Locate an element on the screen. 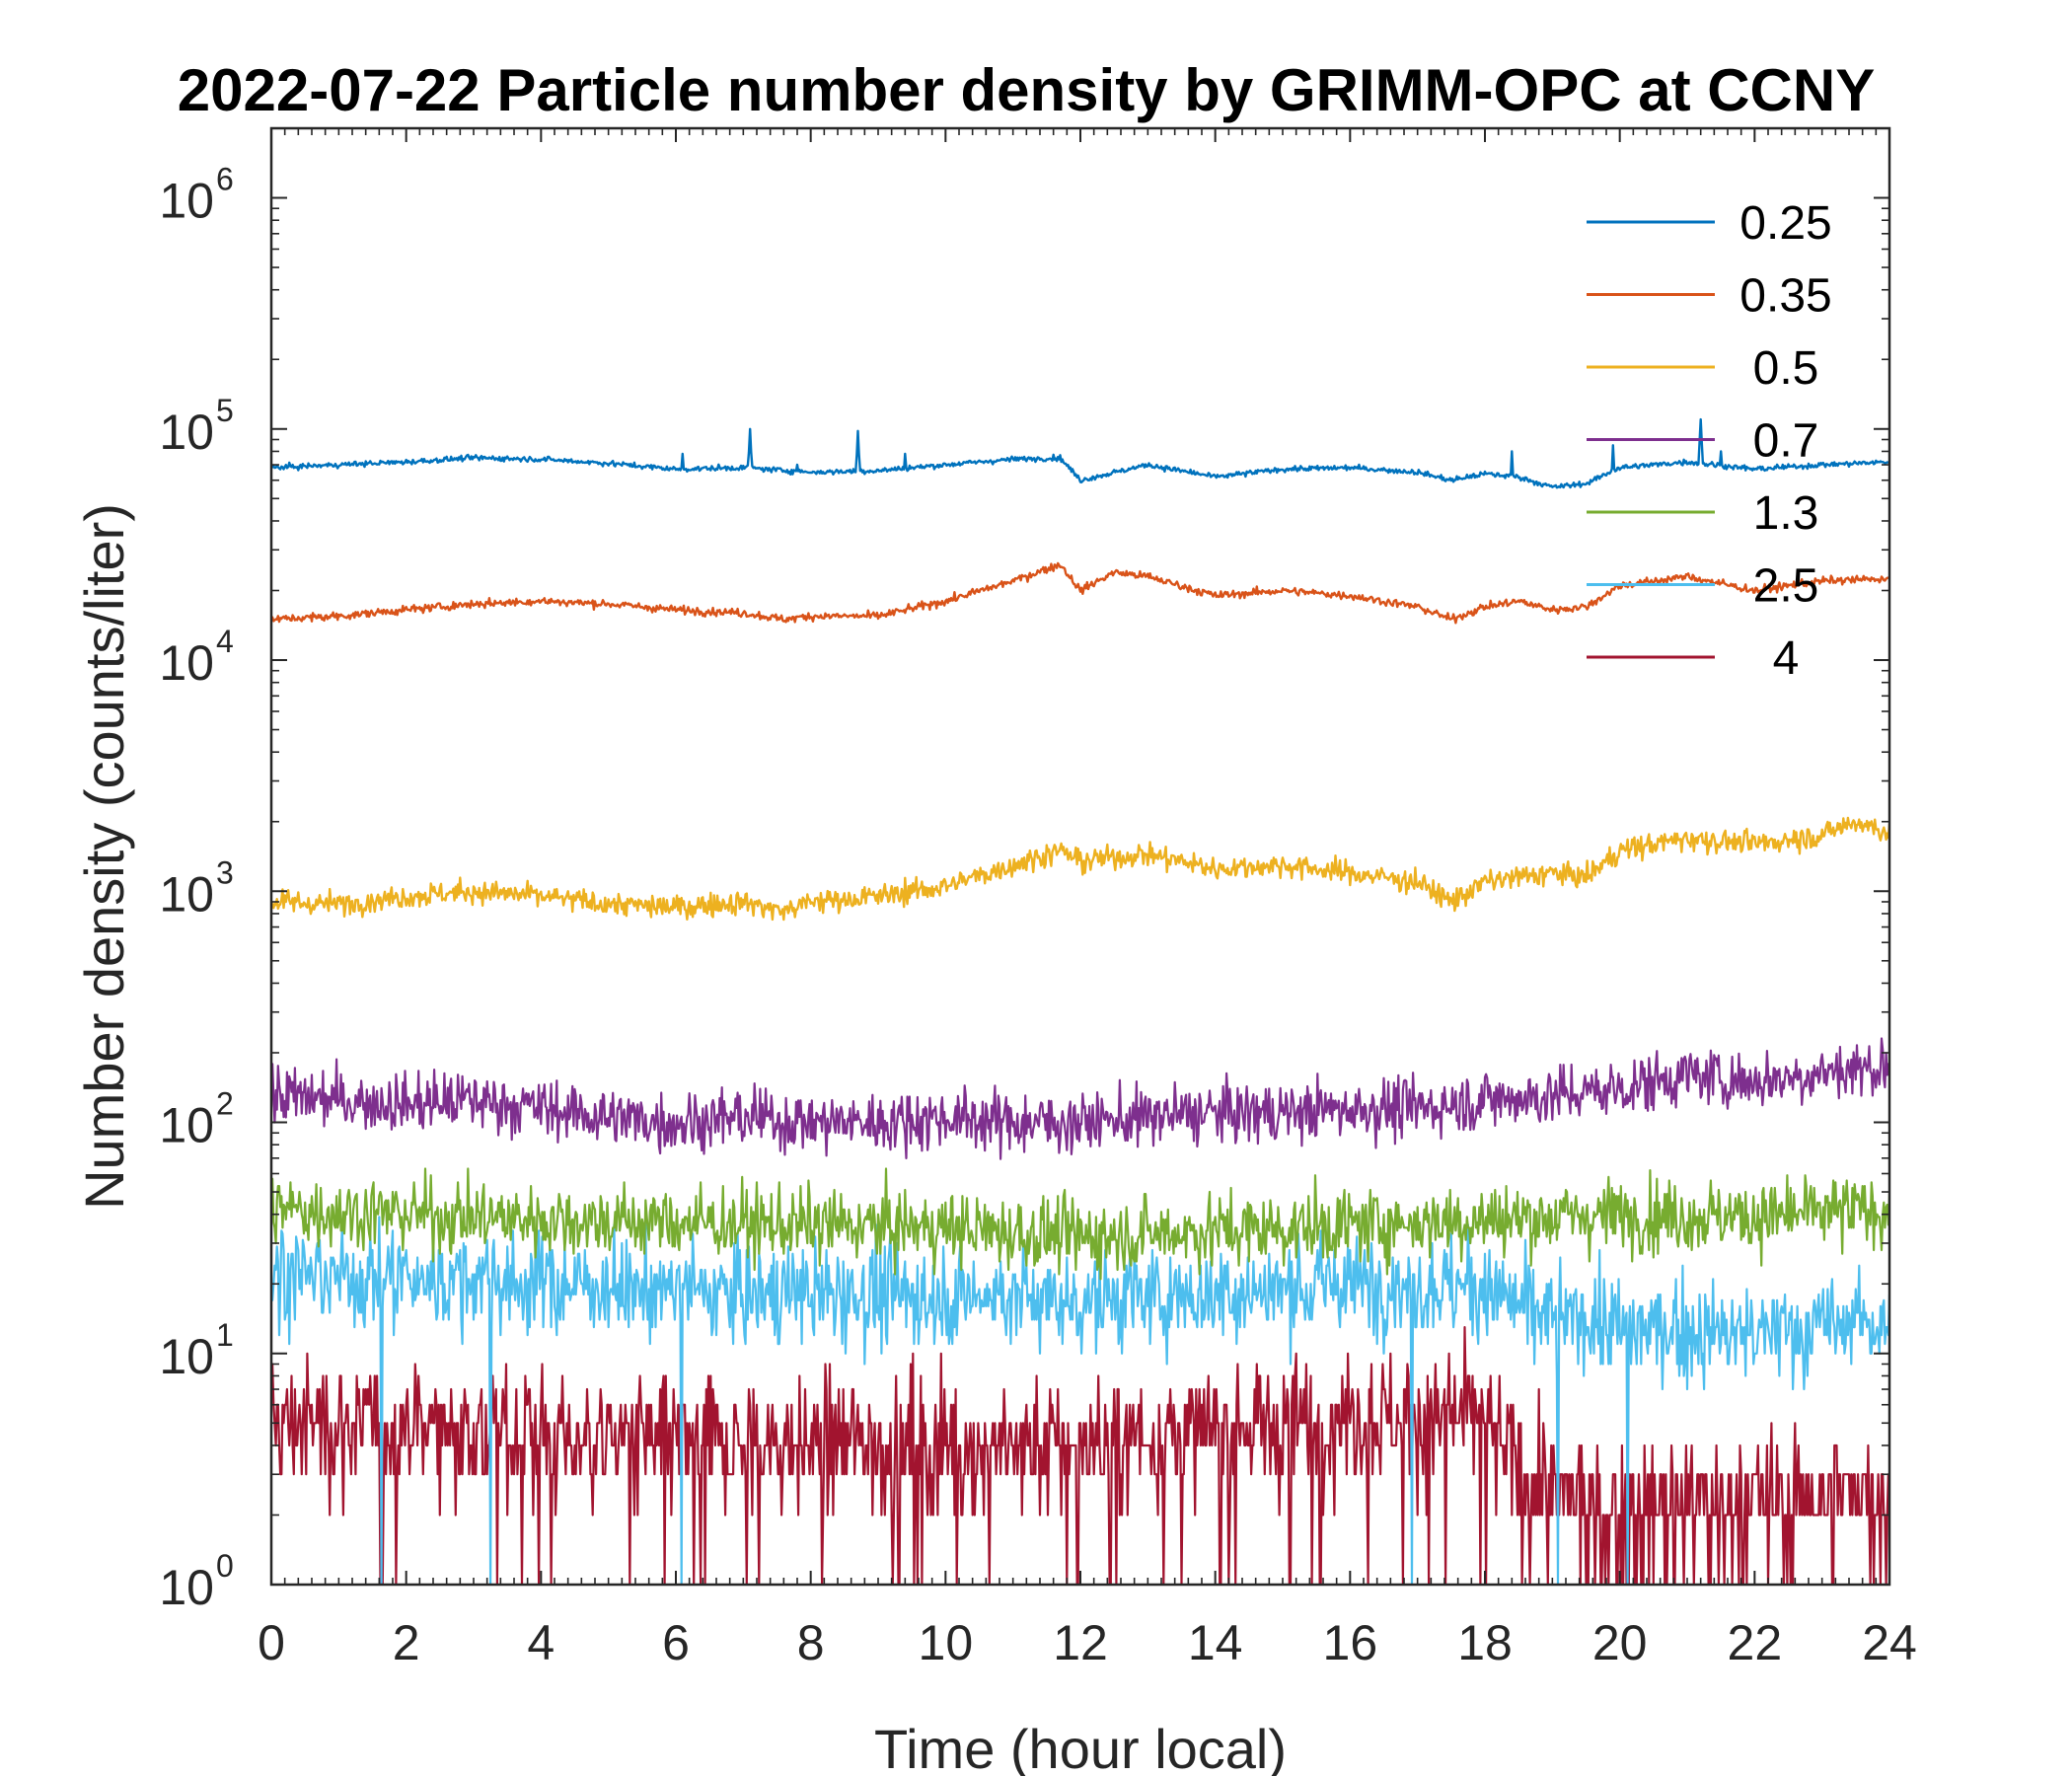 The height and width of the screenshot is (1776, 2072). x-tick-label: 12 is located at coordinates (1081, 1643).